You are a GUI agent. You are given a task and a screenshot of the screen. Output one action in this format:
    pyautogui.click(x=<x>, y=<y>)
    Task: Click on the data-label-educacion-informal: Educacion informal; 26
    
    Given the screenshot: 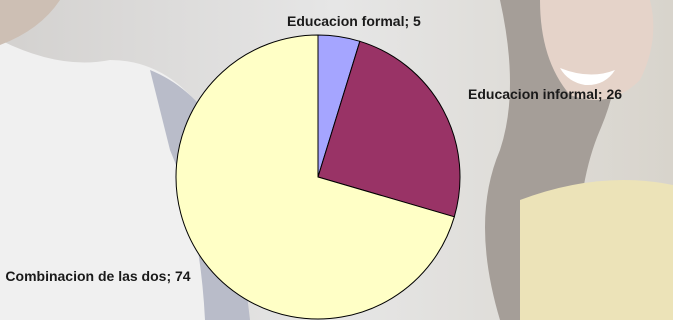 What is the action you would take?
    pyautogui.click(x=545, y=94)
    